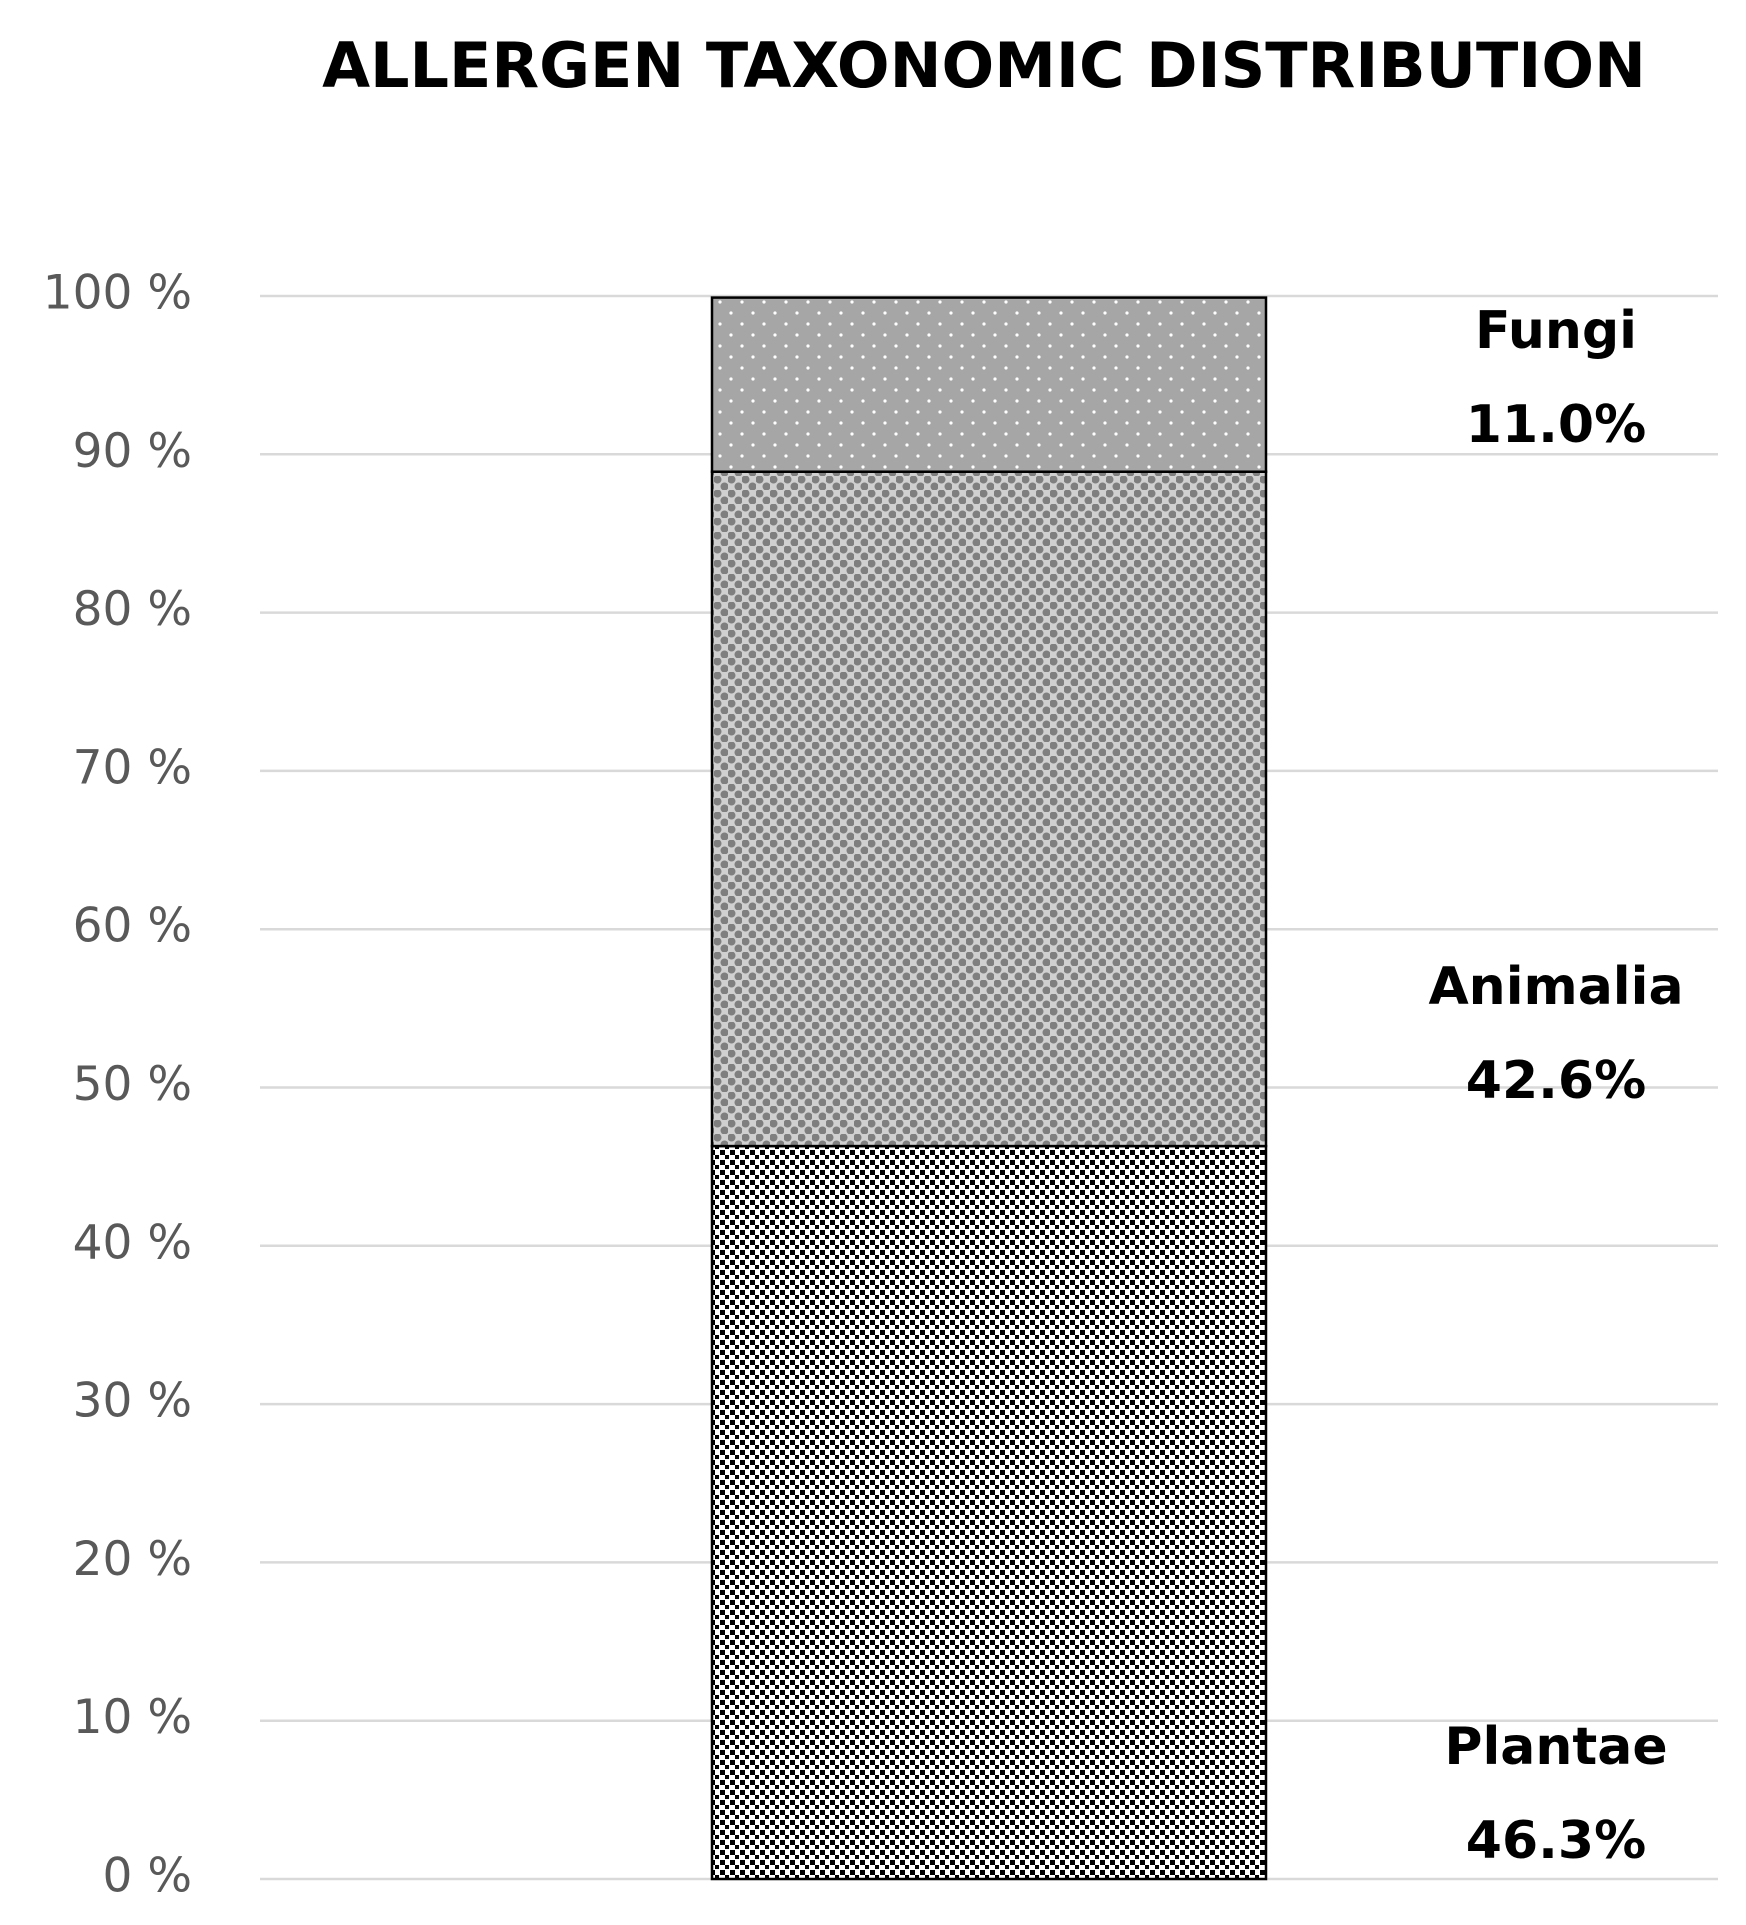  I want to click on y-tick-label: 20 %, so click(132, 1559).